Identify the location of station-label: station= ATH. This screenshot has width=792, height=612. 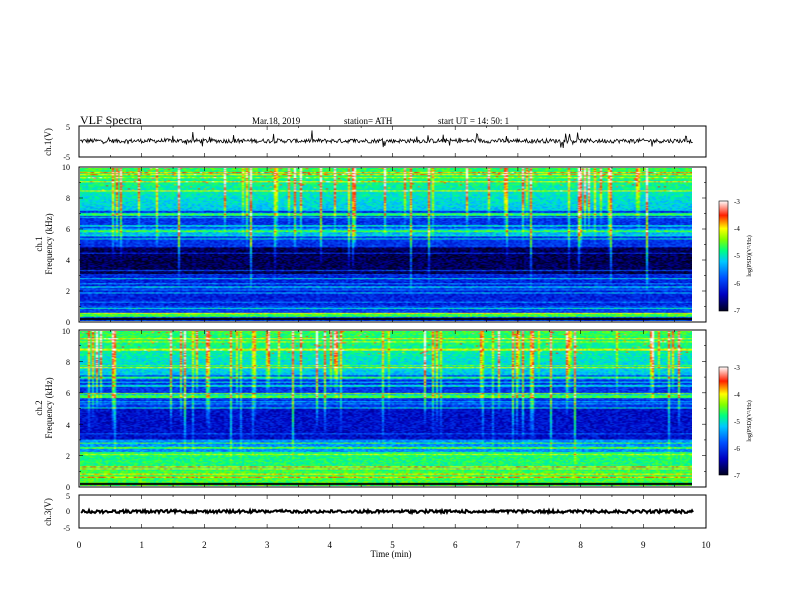
(368, 121).